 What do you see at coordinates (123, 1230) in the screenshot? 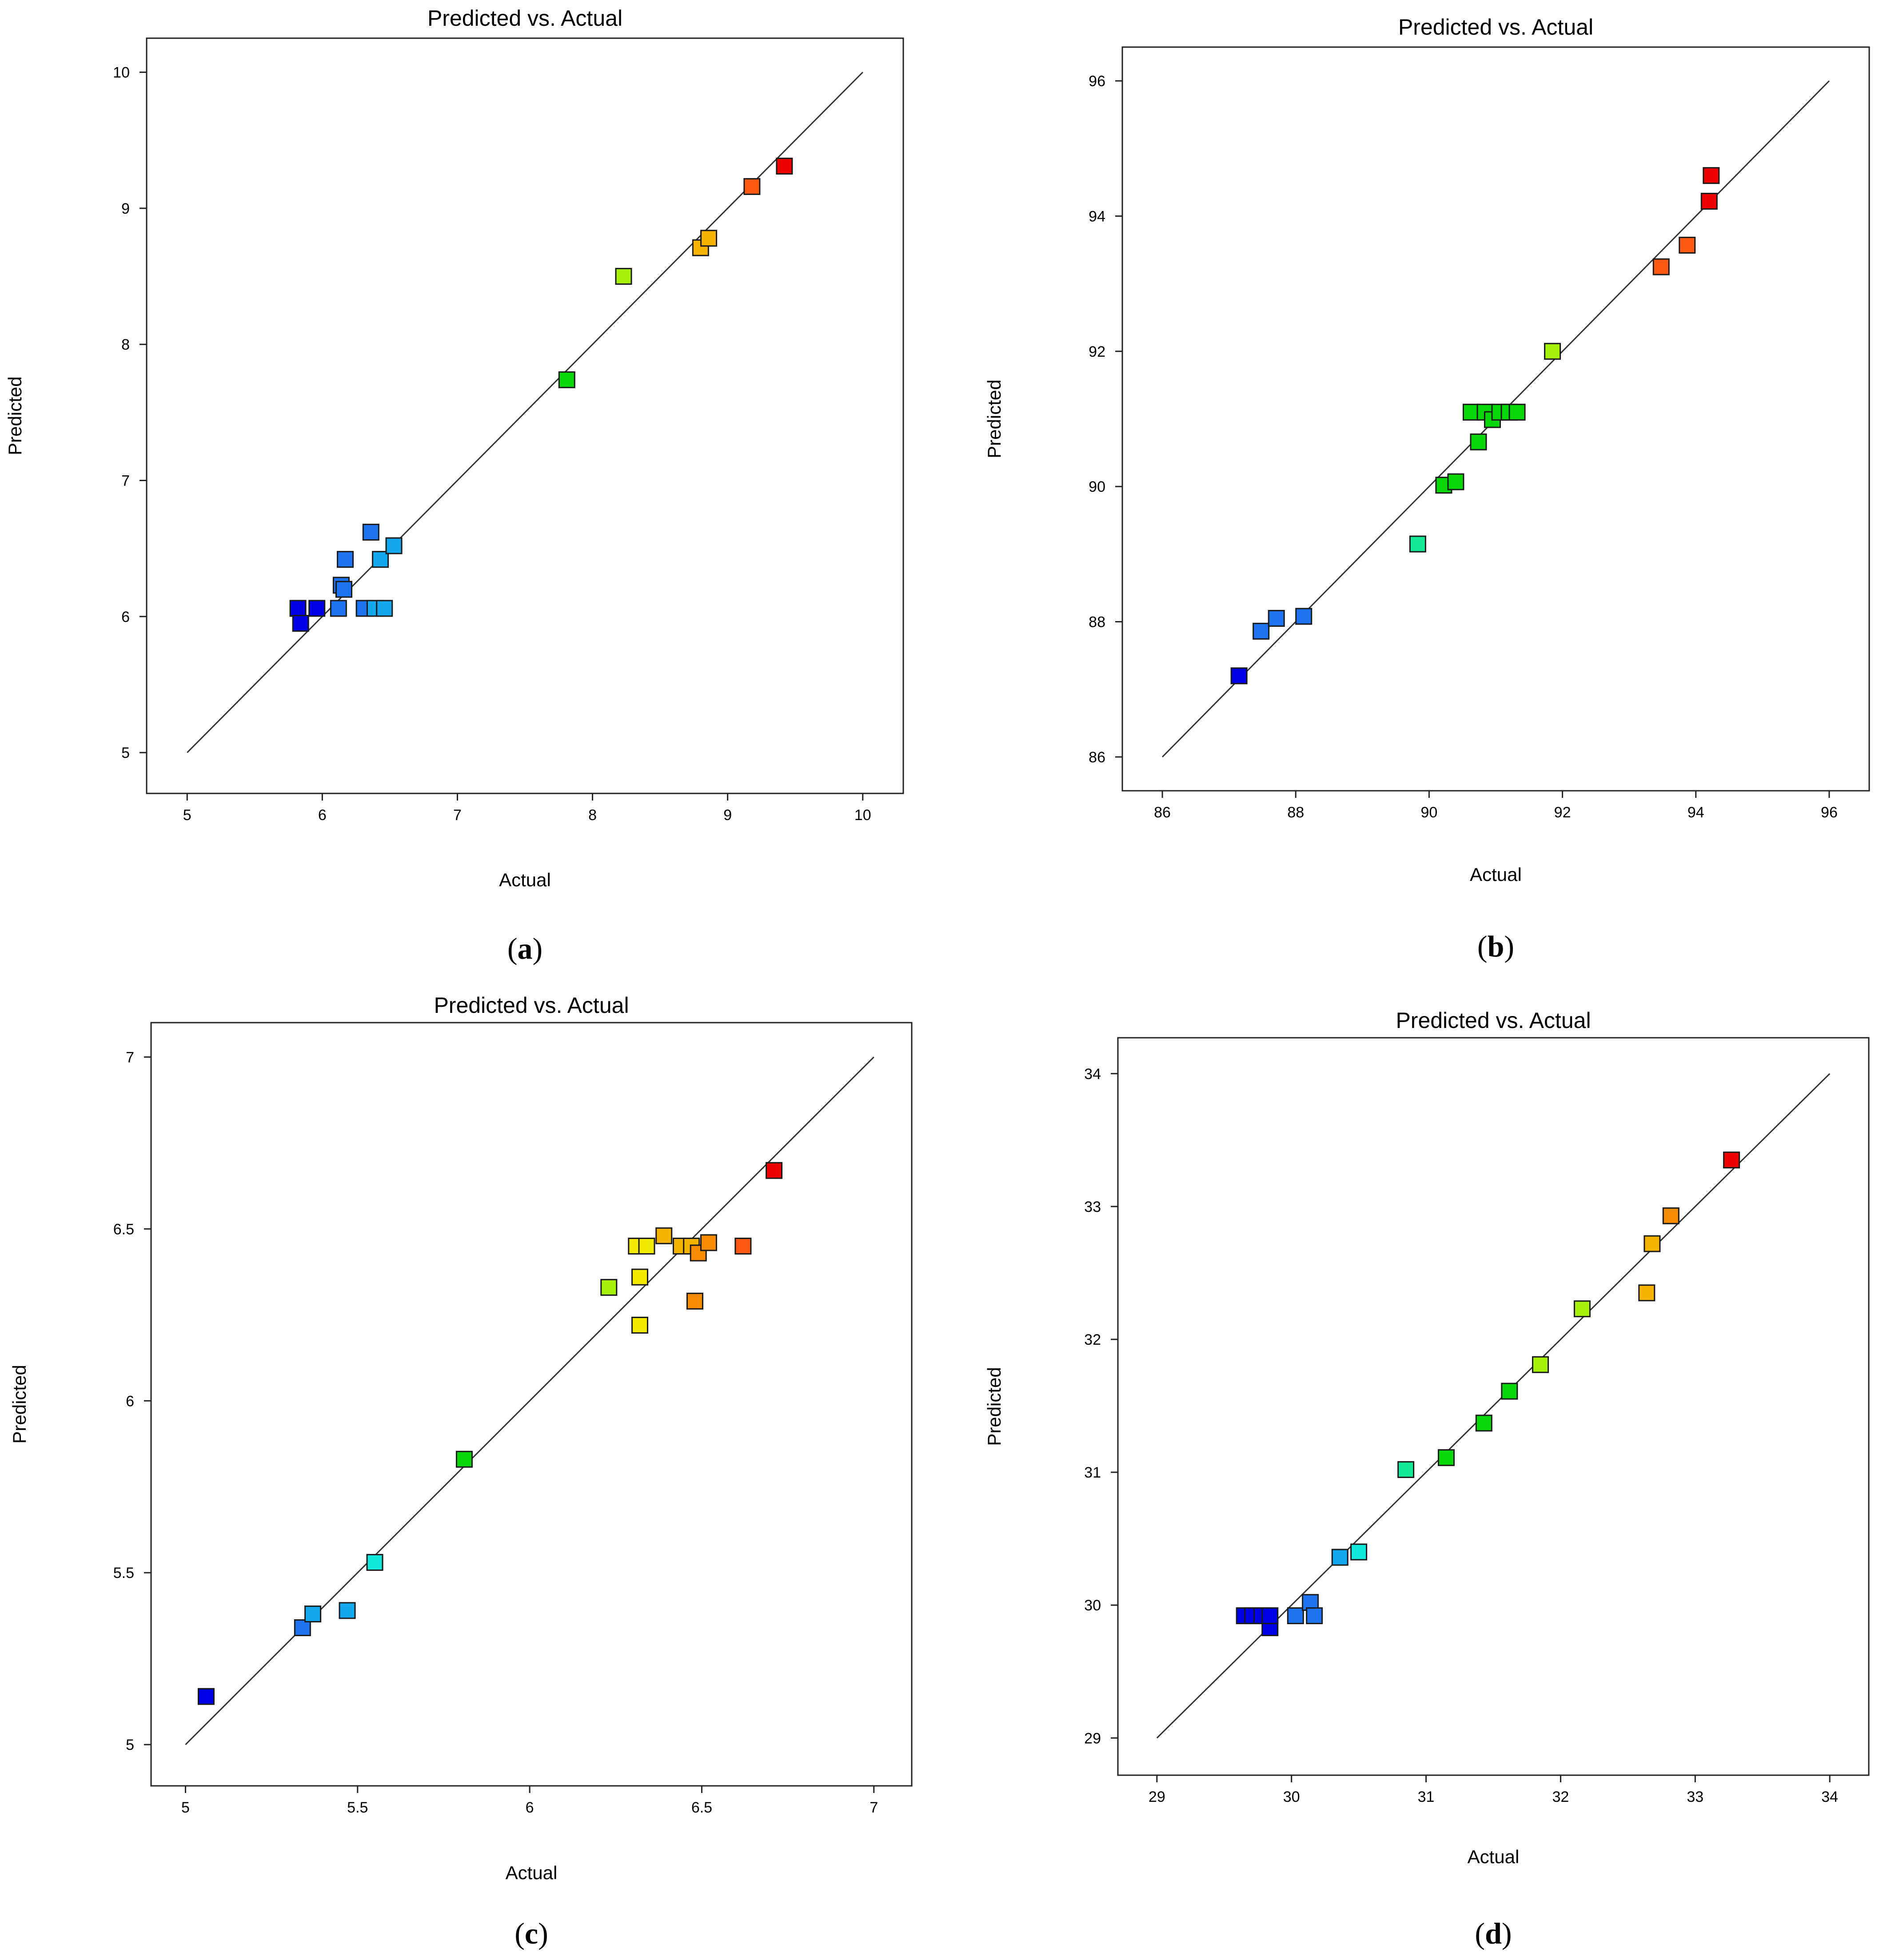
I see `y-tick-label: 6.5` at bounding box center [123, 1230].